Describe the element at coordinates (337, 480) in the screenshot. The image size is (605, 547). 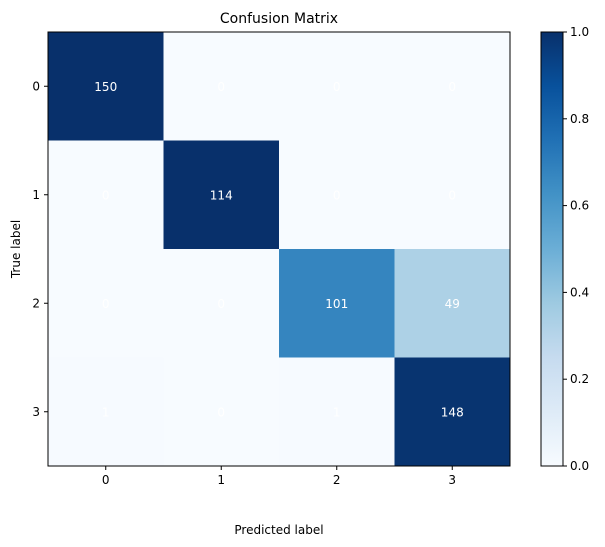
I see `x-tick-label: 2` at that location.